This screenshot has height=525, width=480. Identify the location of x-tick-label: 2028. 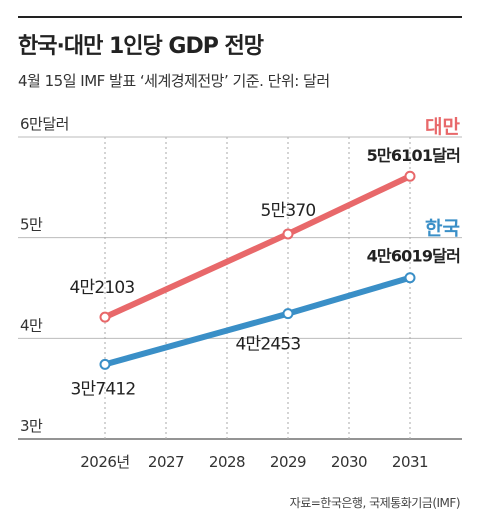
(227, 462).